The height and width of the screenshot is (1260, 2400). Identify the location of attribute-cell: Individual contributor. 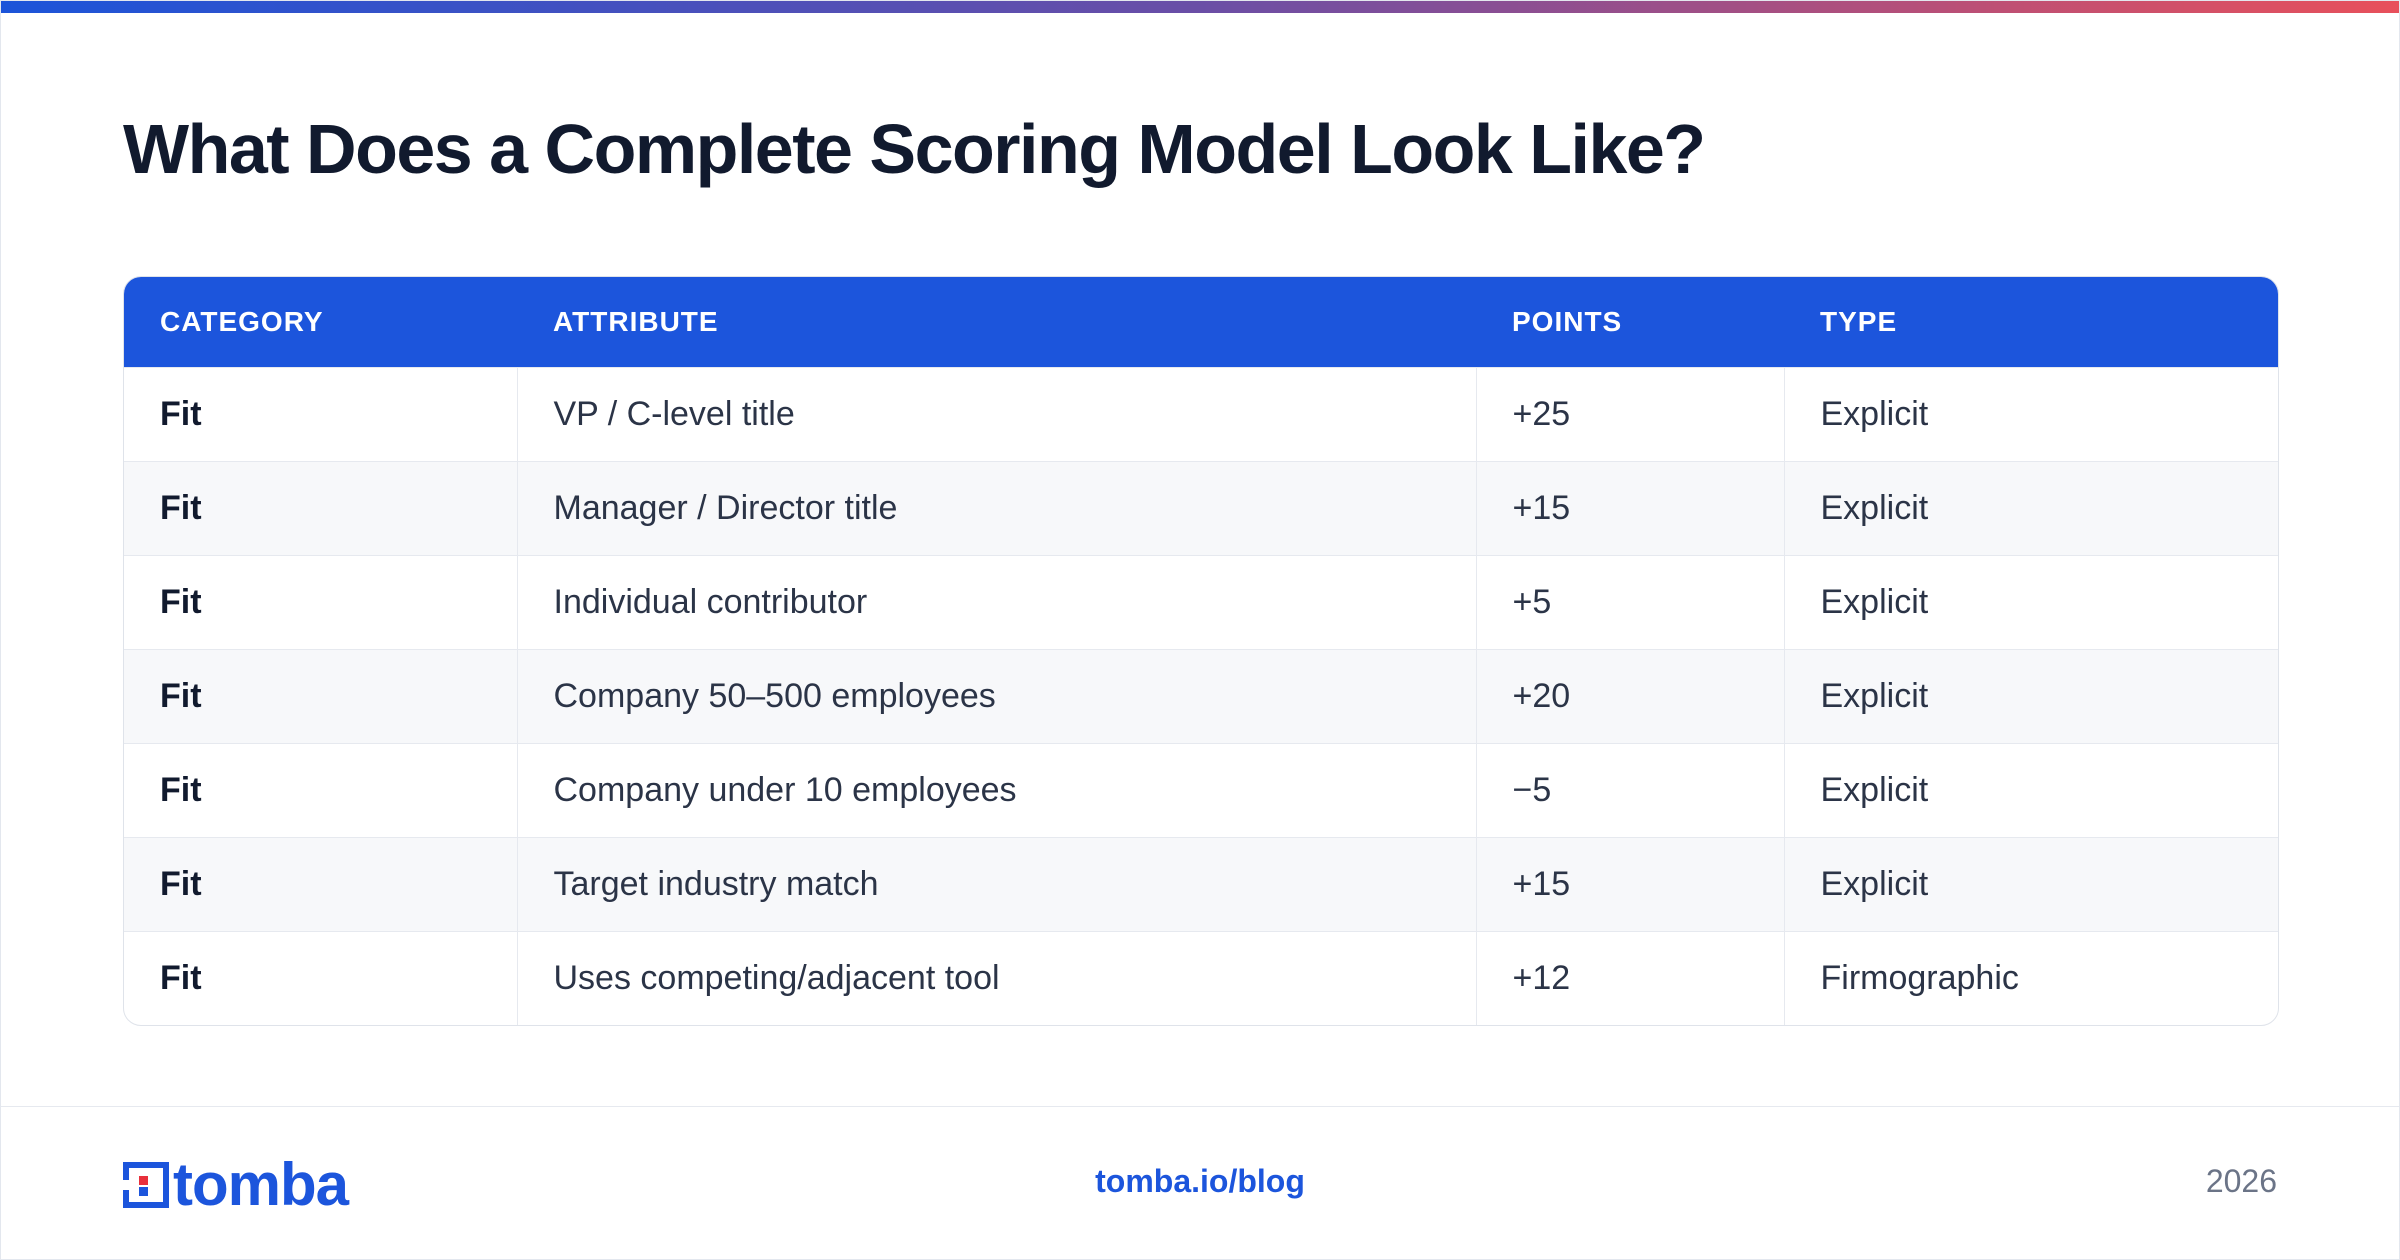
(996, 602).